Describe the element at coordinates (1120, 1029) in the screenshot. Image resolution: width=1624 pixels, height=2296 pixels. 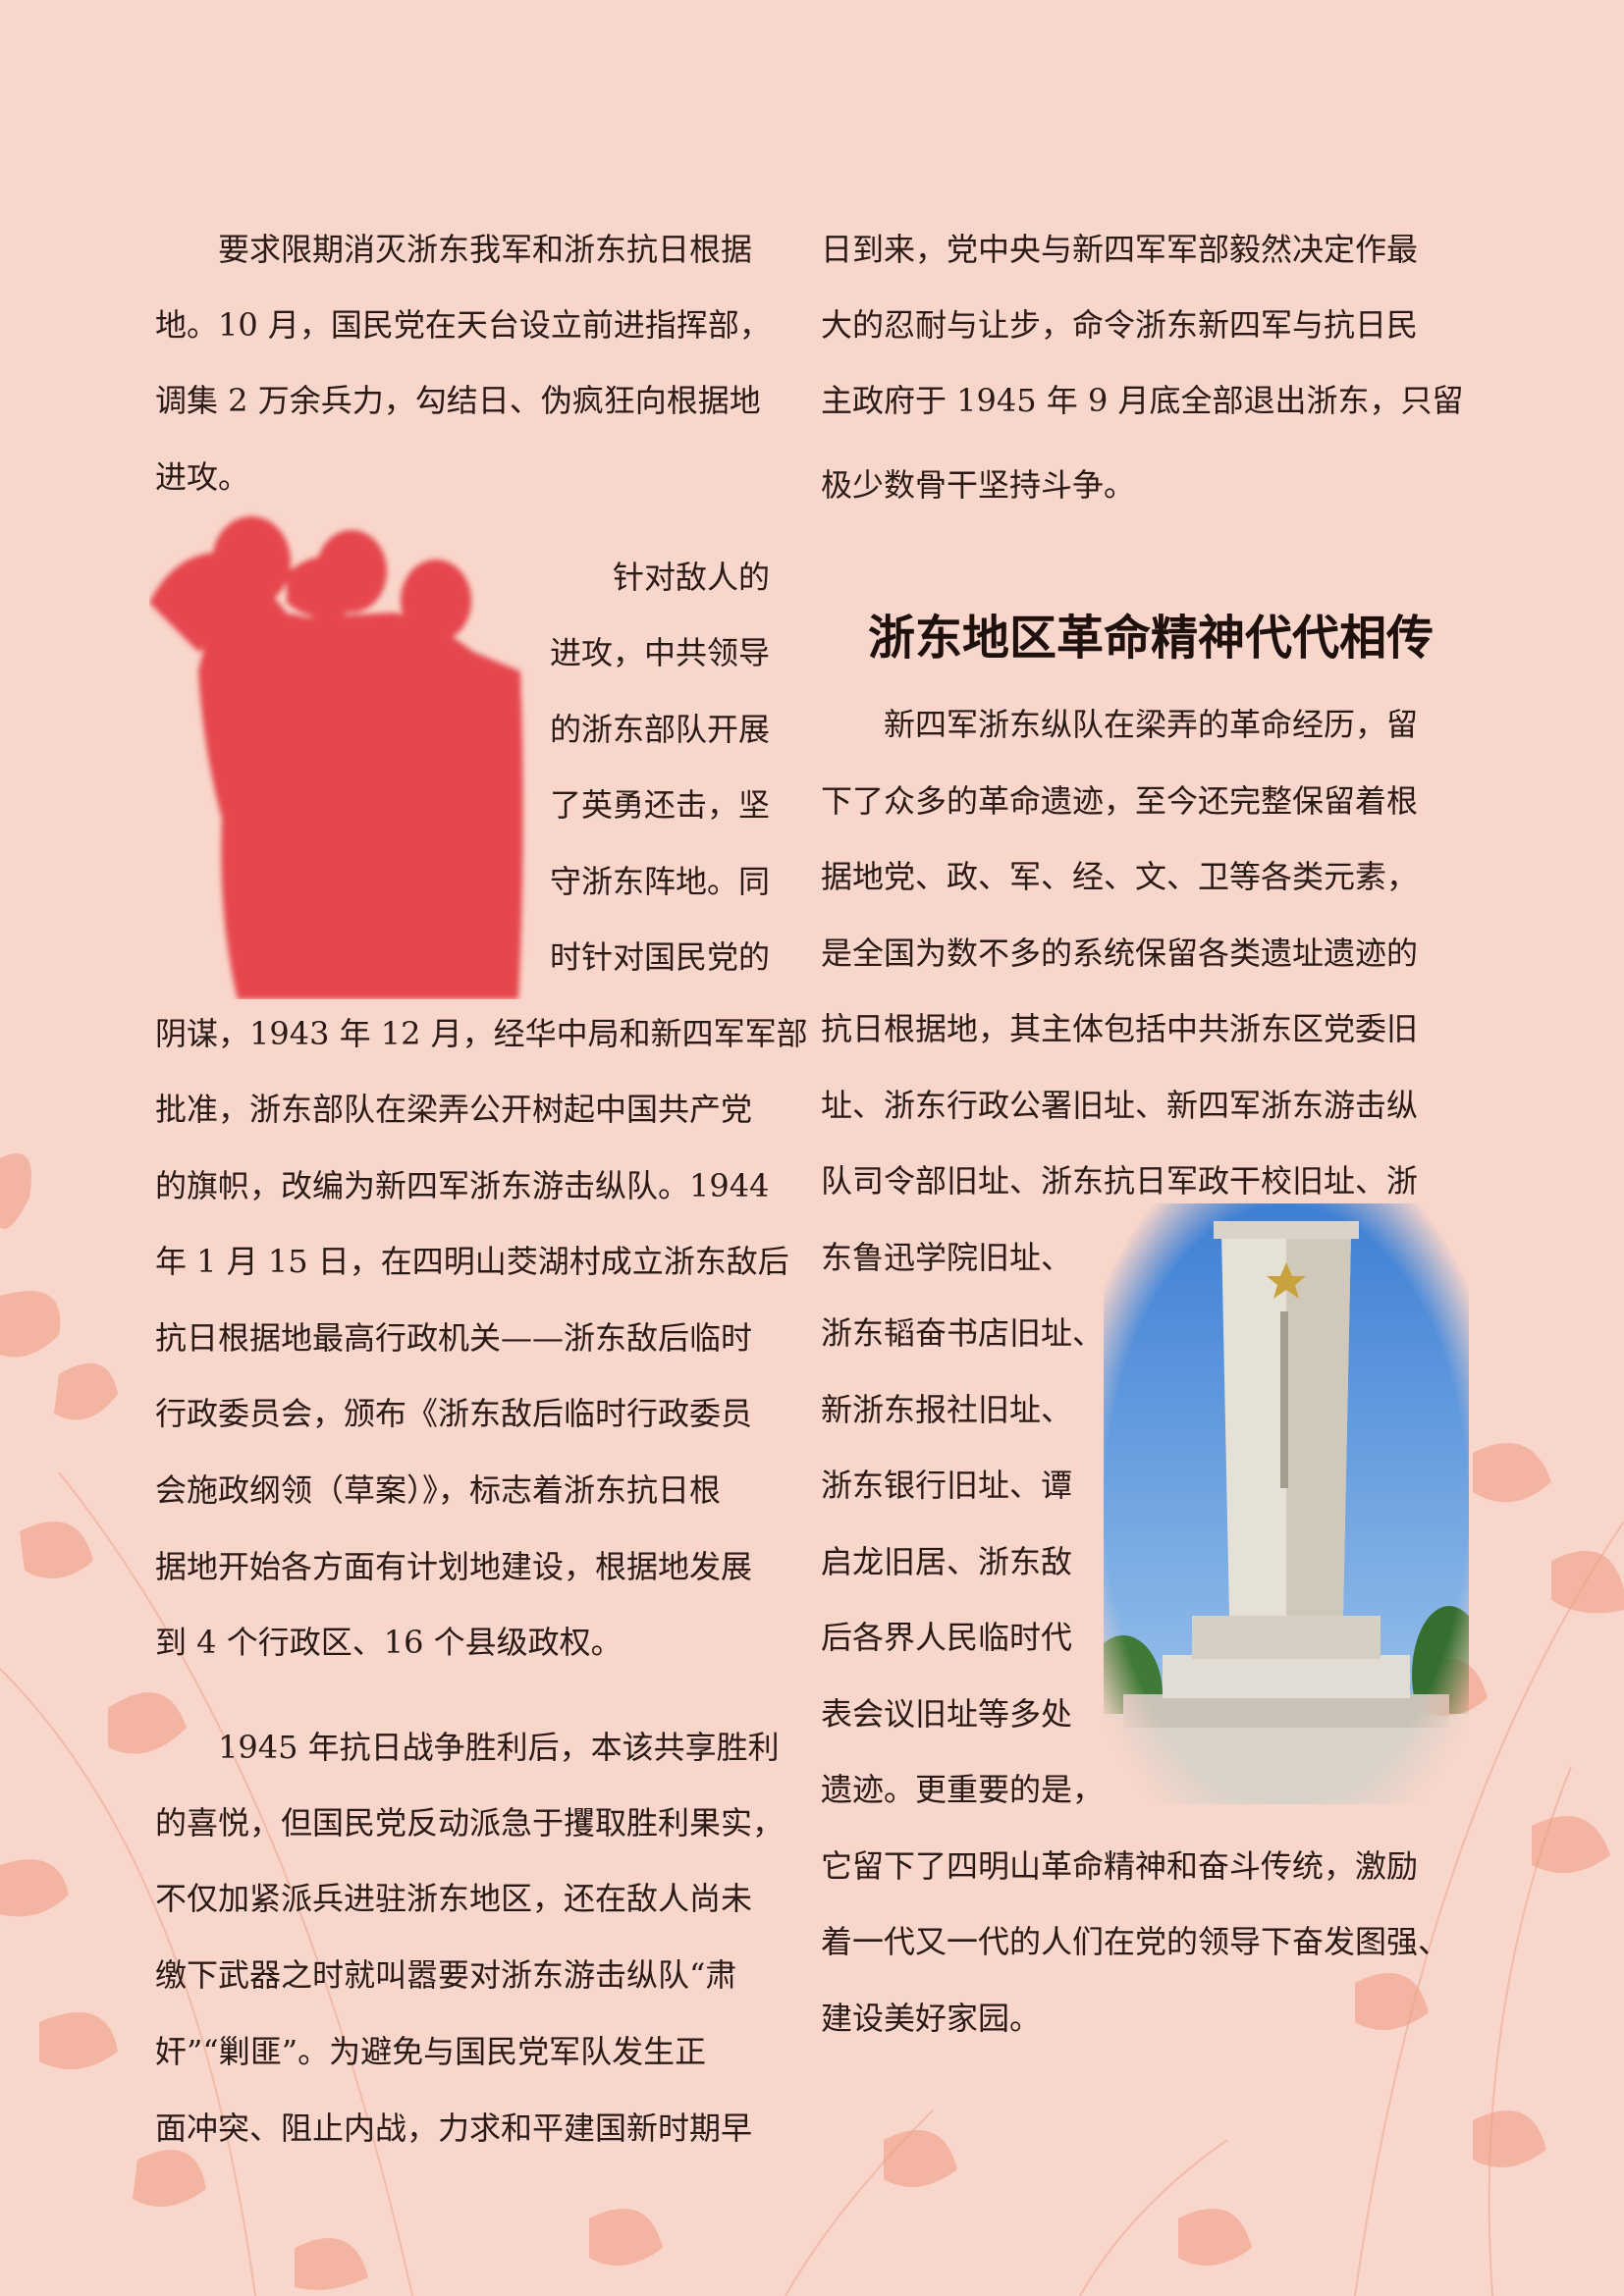
I see `right-p2-line-5: 抗日根据地，其主体包括中共浙东区党委旧` at that location.